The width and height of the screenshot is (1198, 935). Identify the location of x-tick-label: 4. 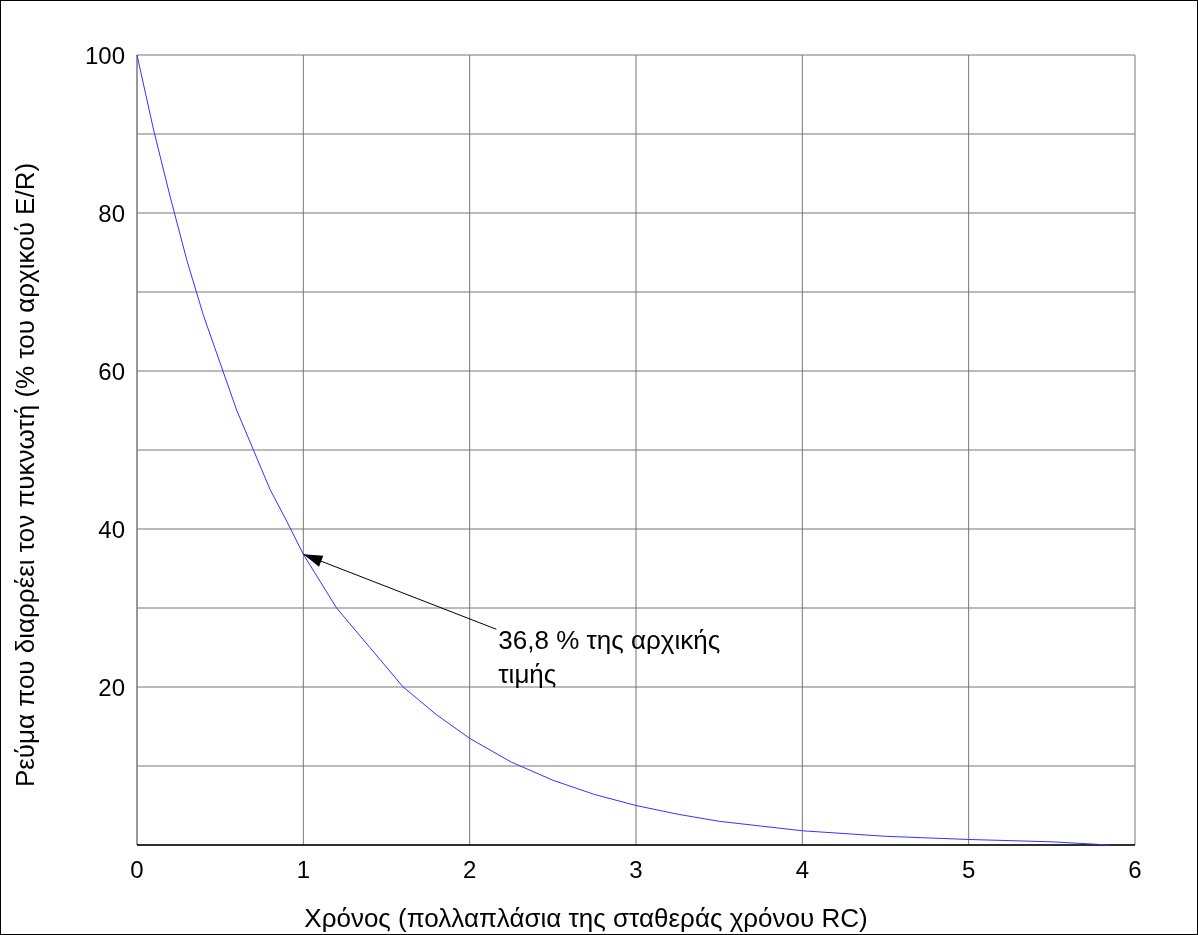
(802, 869).